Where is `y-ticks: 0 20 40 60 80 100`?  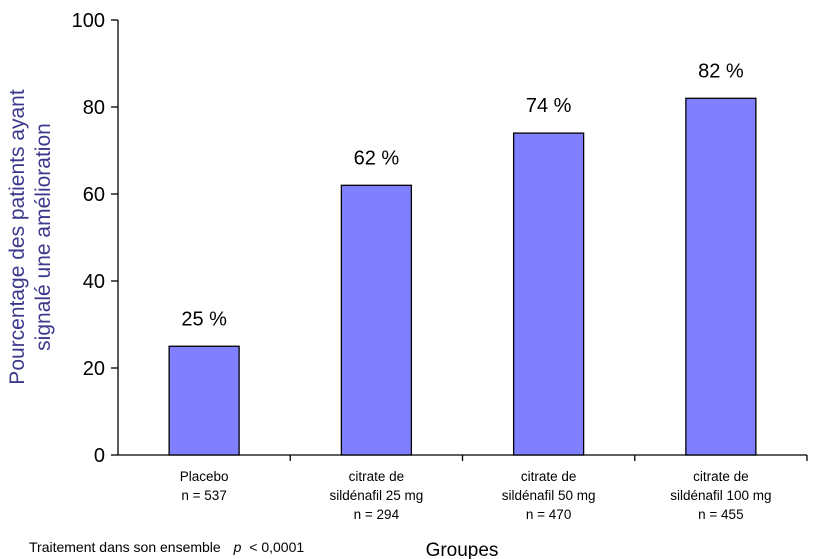
y-ticks: 0 20 40 60 80 100 is located at coordinates (95, 238).